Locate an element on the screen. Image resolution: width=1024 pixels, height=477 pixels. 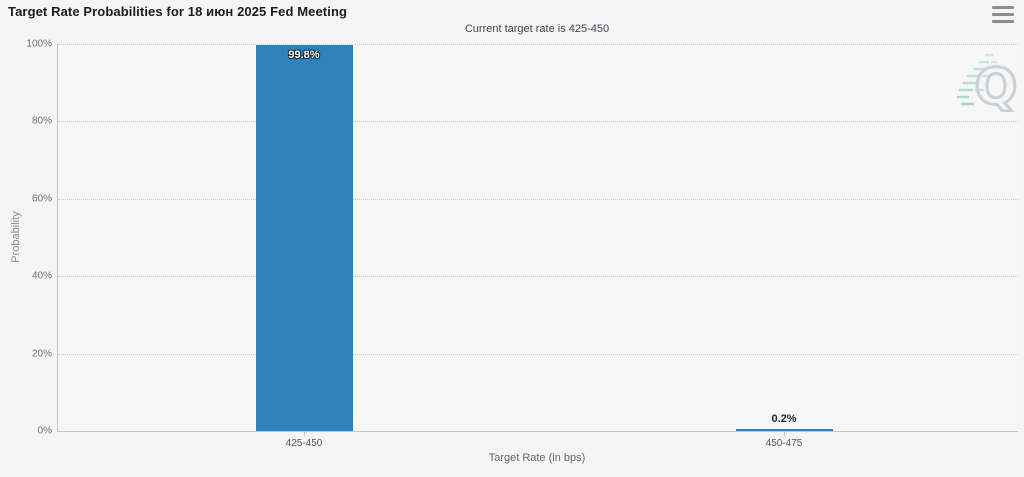
watermark-speed-dashes is located at coordinates (977, 79).